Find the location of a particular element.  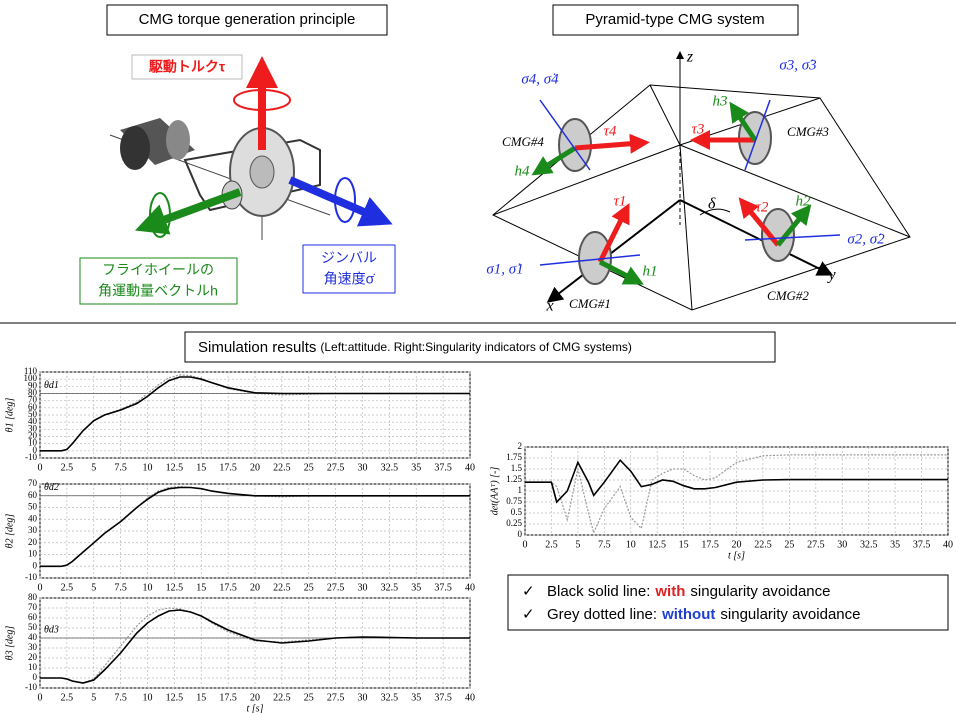

y-tick-label: 50 is located at coordinates (33, 627).